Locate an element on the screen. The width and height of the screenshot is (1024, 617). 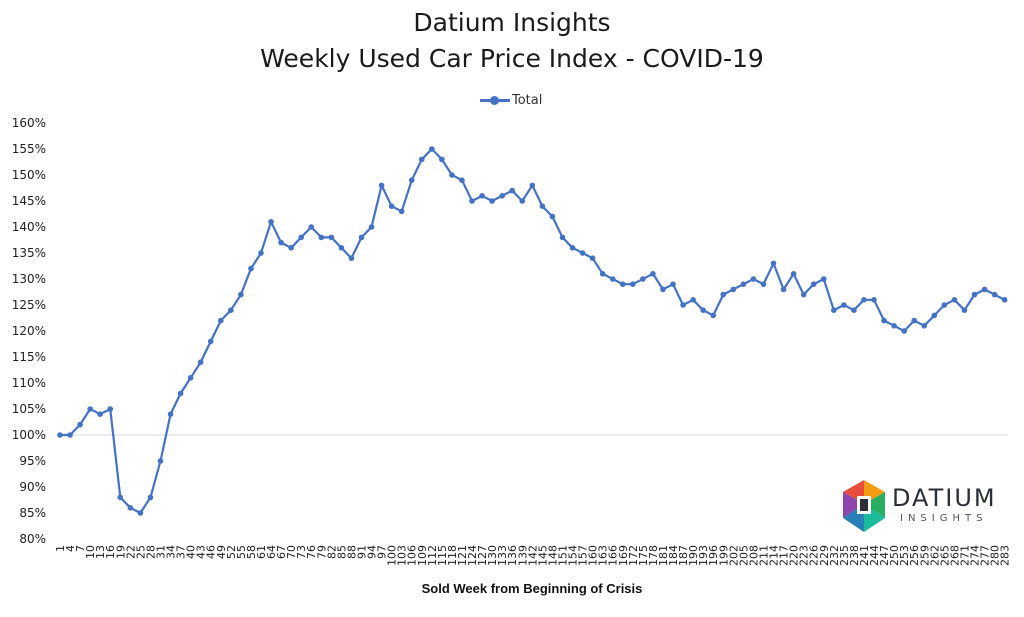
x-tick-label: 241 is located at coordinates (864, 555).